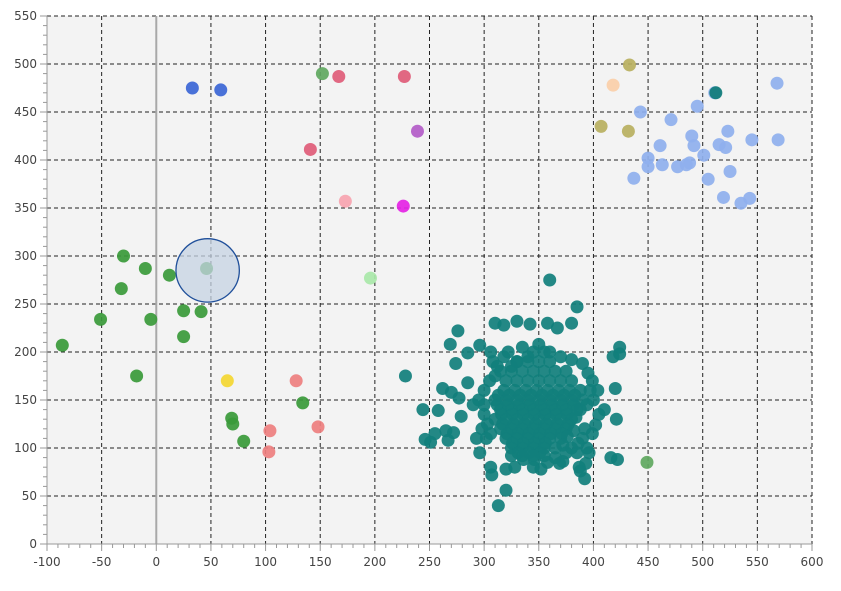 This screenshot has height=591, width=841. Describe the element at coordinates (25, 112) in the screenshot. I see `y-tick-label: 450` at that location.